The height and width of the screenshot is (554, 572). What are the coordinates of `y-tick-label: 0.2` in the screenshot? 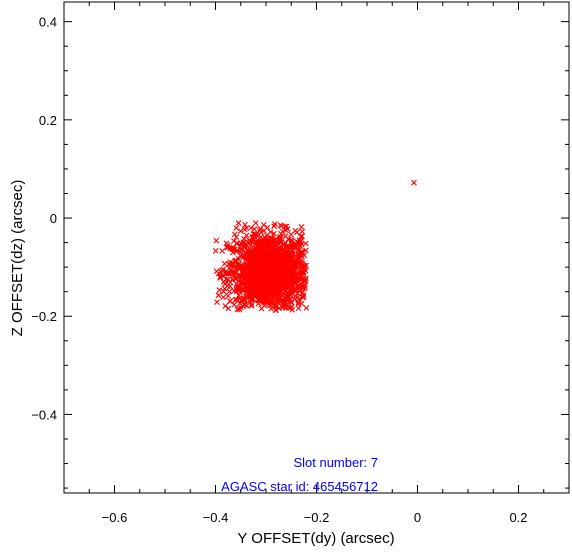 It's located at (48, 120).